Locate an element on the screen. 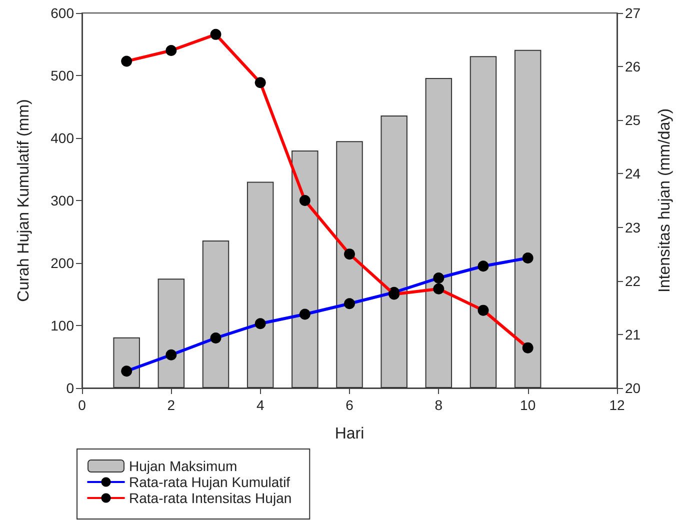  y2-tick-label: 23 is located at coordinates (633, 227).